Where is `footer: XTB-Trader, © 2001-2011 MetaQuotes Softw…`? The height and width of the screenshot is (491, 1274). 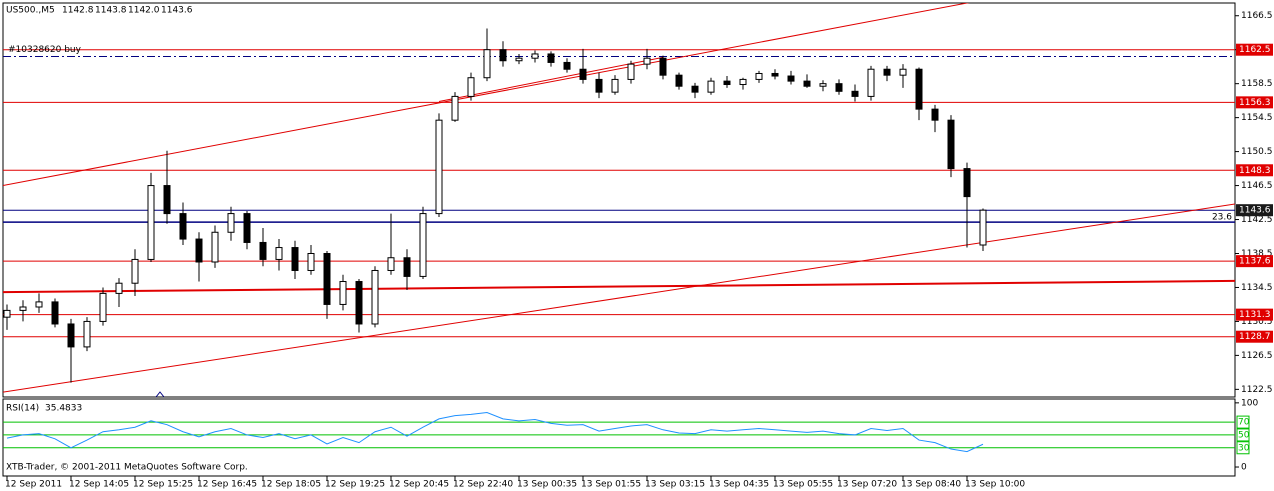 footer: XTB-Trader, © 2001-2011 MetaQuotes Softw… is located at coordinates (127, 468).